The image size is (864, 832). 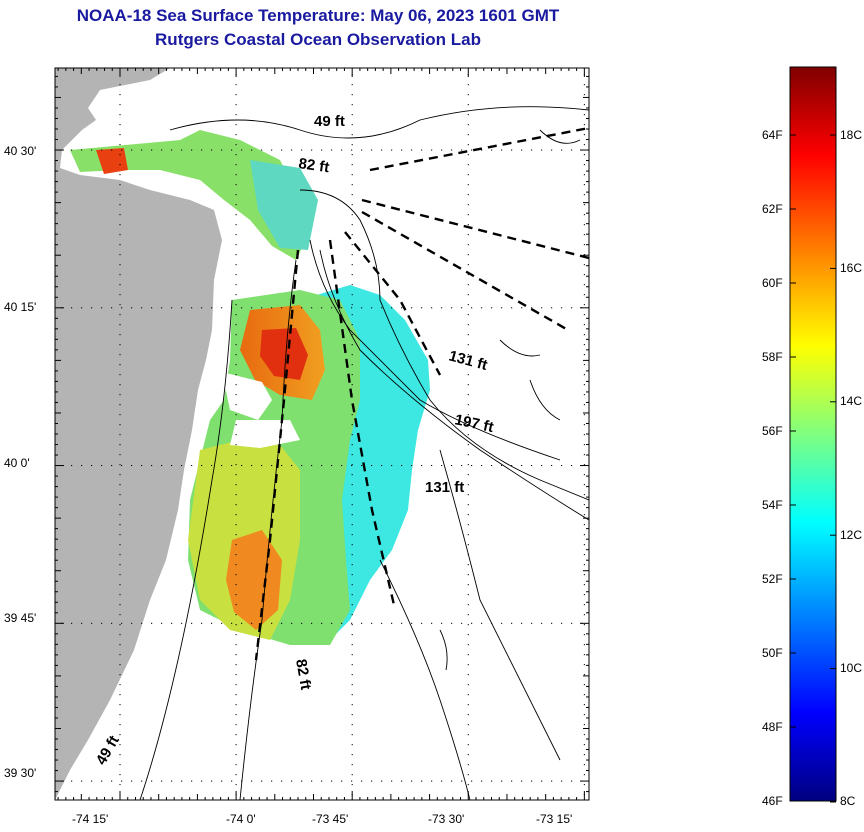 I want to click on lon-label: -74 15', so click(x=90, y=819).